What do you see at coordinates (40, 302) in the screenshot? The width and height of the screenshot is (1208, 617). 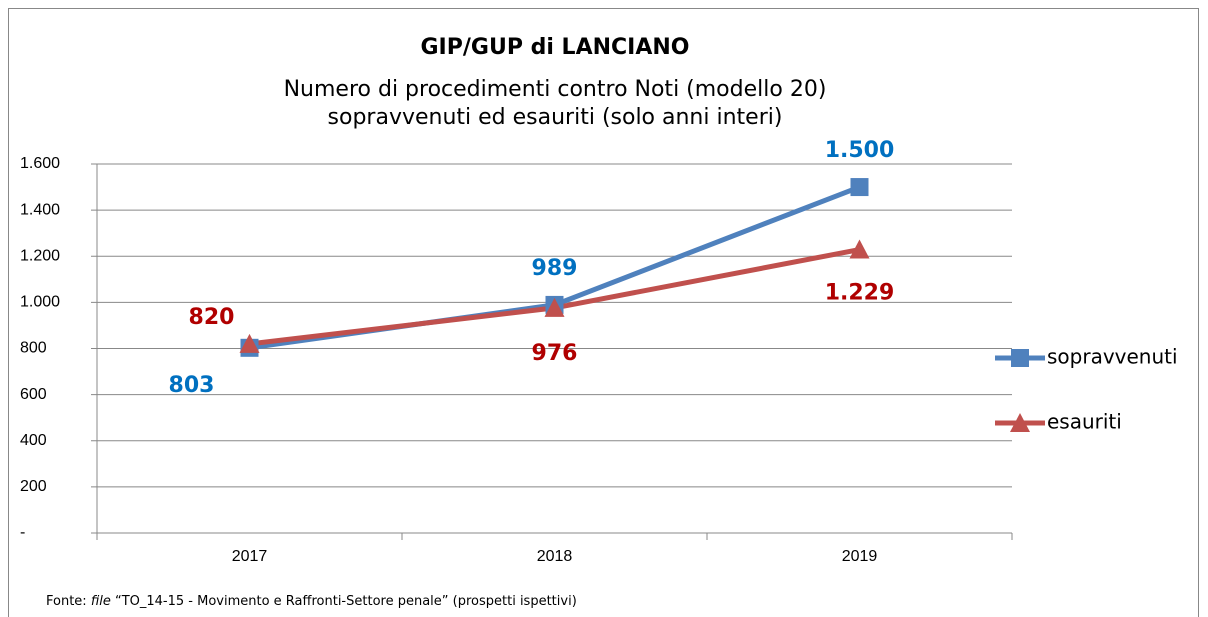 I see `y-tick-label: 1.000` at bounding box center [40, 302].